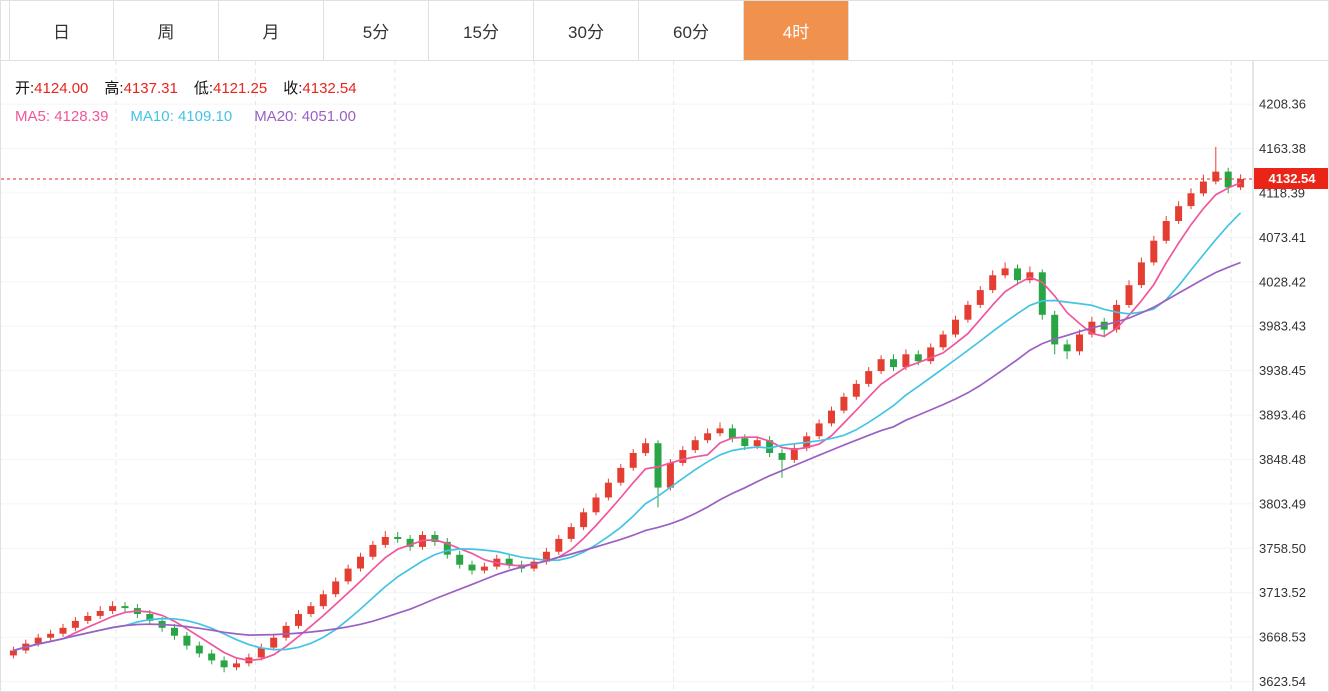 The height and width of the screenshot is (692, 1329). I want to click on y-axis-label: 3803.49, so click(1282, 503).